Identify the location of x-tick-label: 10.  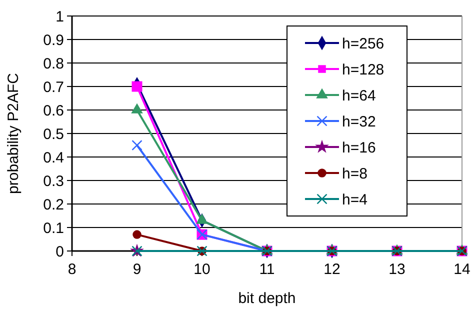
(202, 269).